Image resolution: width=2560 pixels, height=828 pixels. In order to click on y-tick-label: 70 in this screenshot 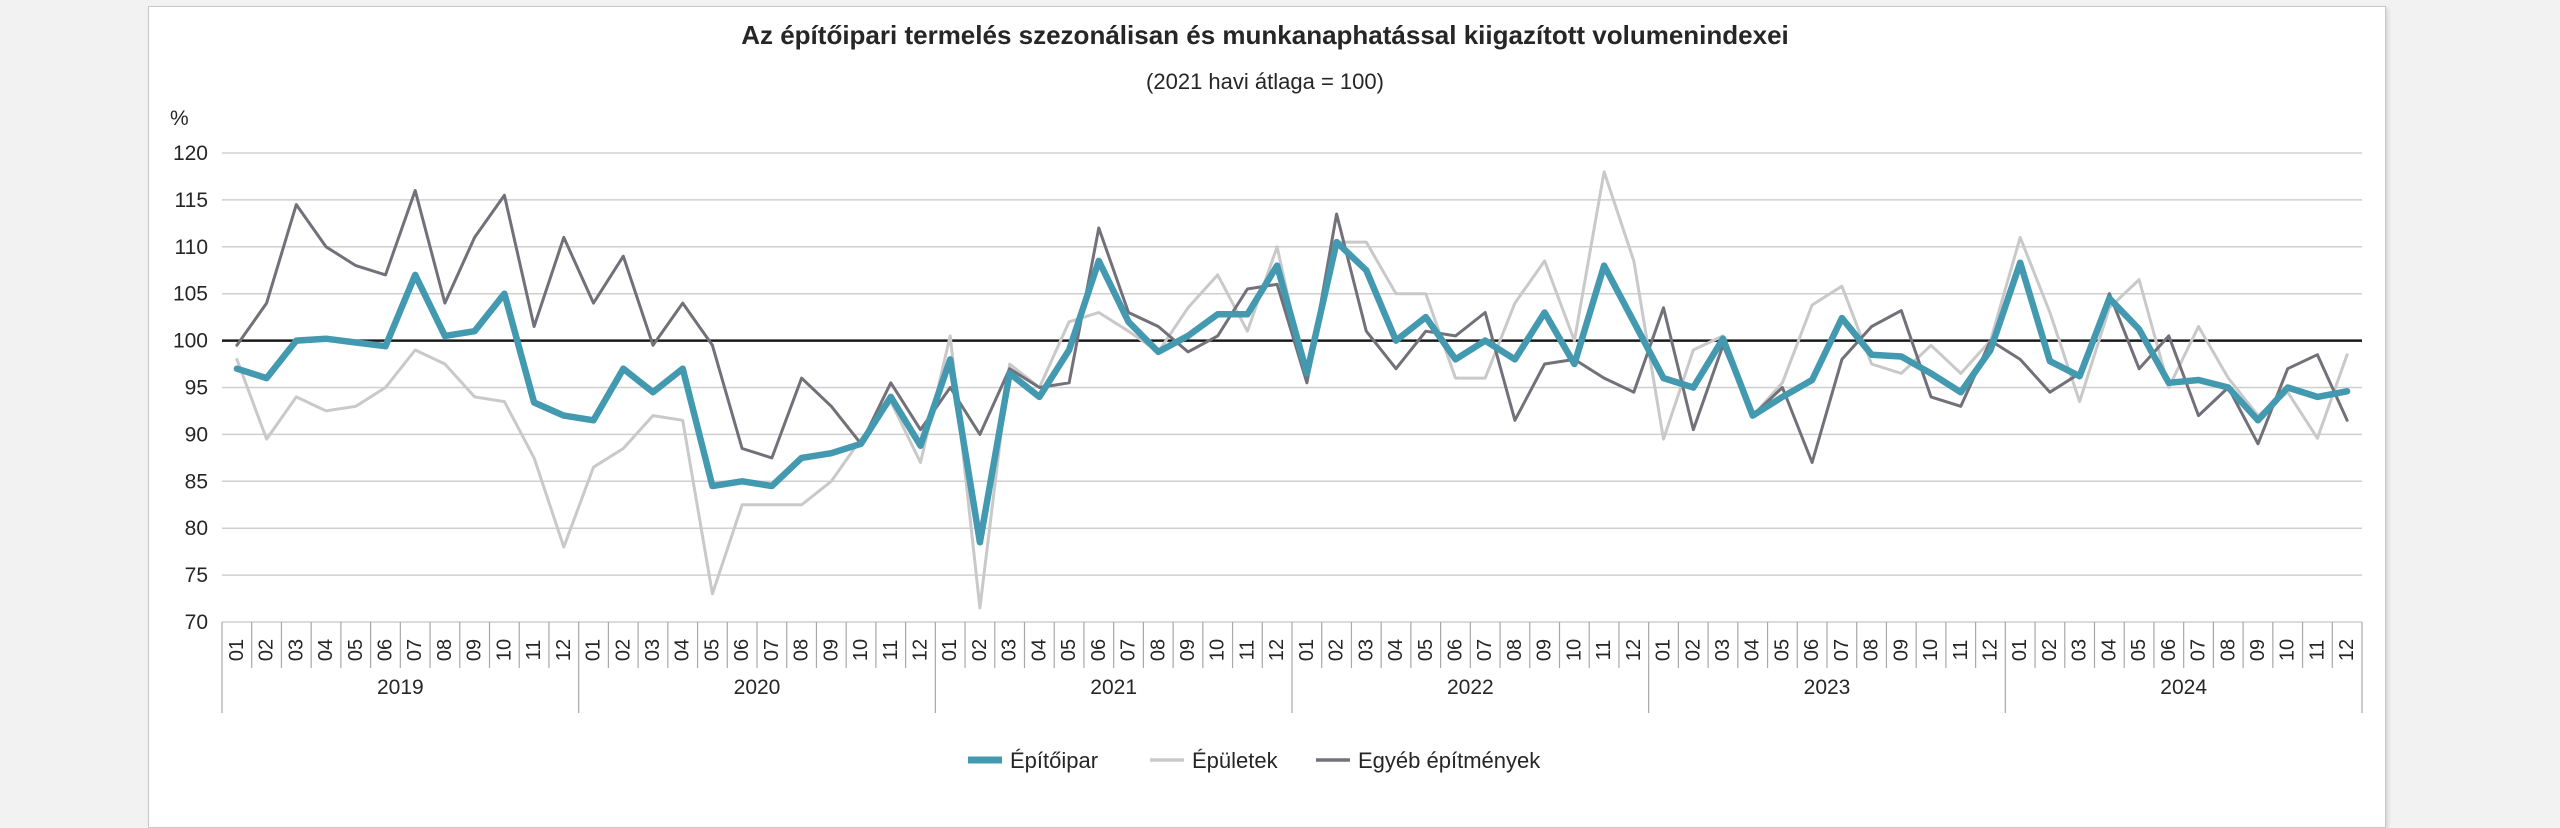, I will do `click(196, 622)`.